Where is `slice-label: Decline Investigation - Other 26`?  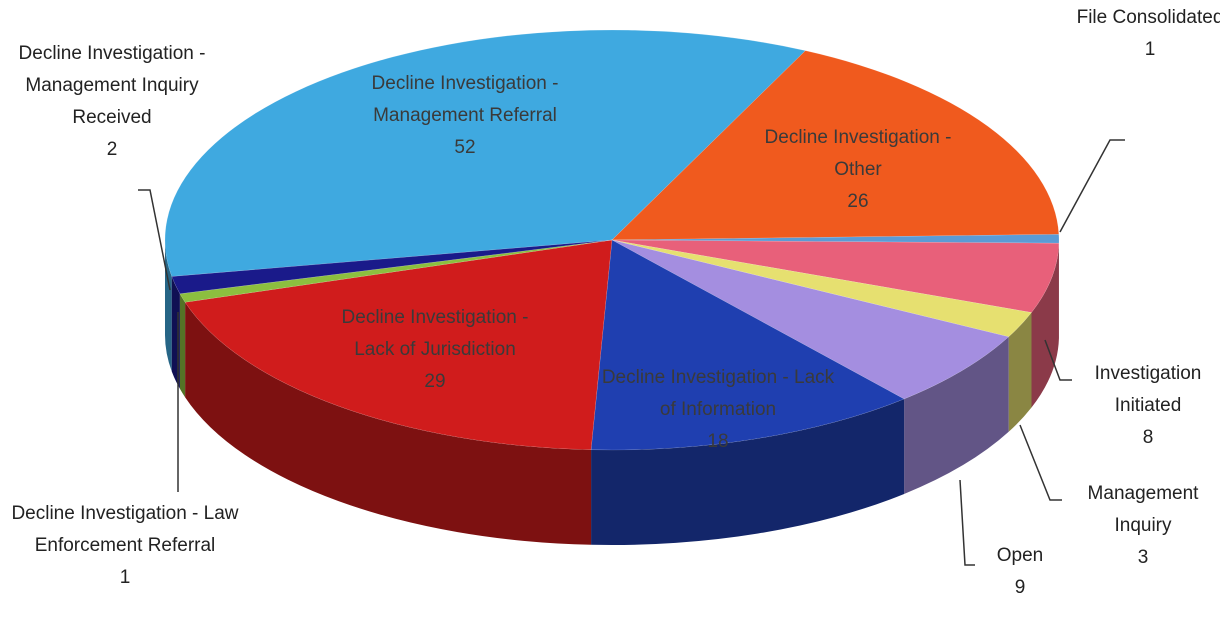 slice-label: Decline Investigation - Other 26 is located at coordinates (858, 170).